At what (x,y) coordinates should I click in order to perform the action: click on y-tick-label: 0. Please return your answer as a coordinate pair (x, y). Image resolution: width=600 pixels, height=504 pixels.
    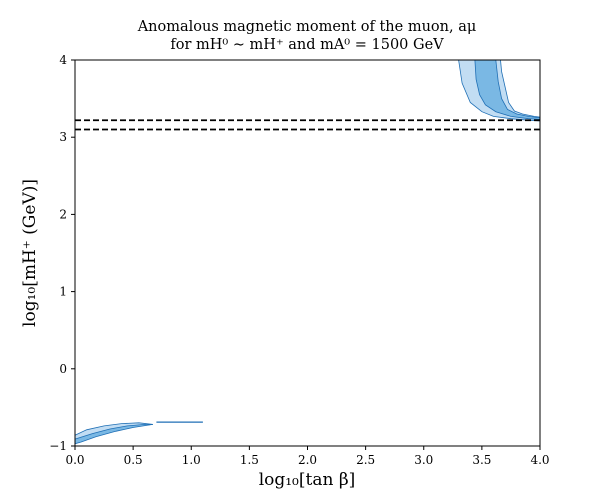
    Looking at the image, I should click on (63, 369).